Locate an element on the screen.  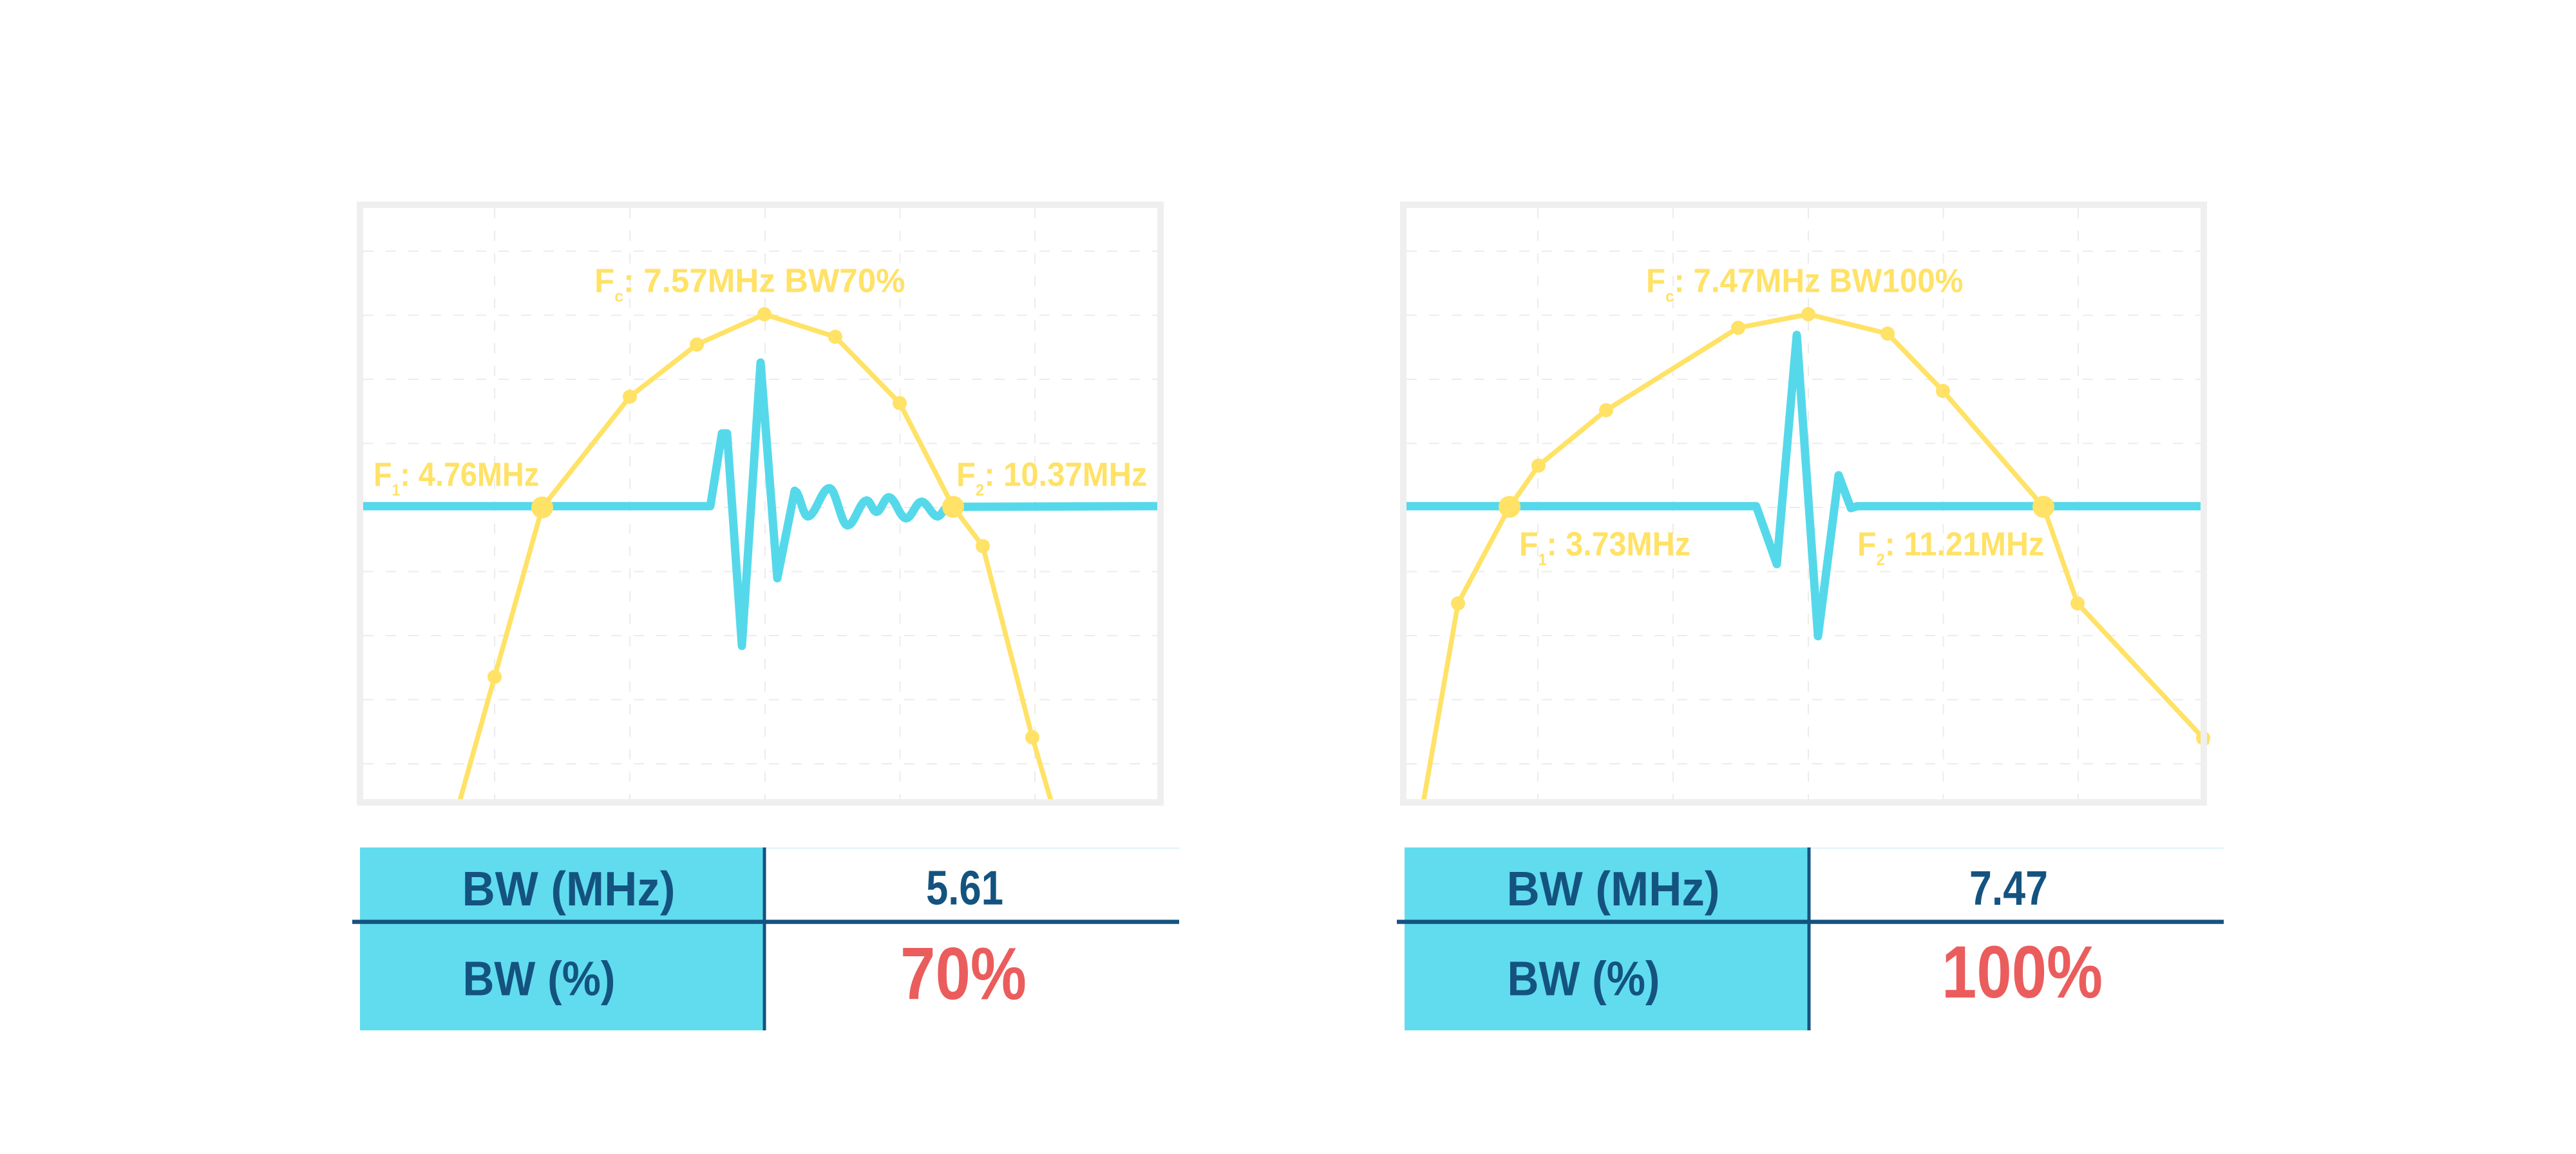
svg-text: F2: 10.37MHz is located at coordinates (1052, 477).